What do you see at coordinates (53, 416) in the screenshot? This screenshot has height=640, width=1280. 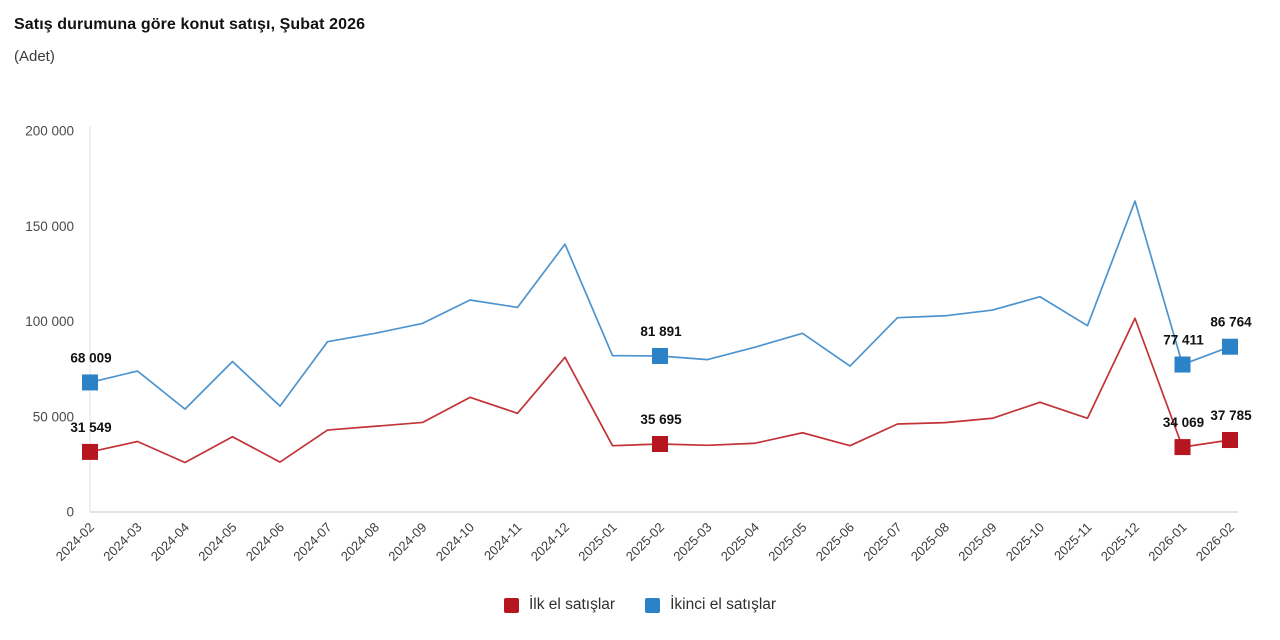 I see `y-axis-tick-label: 50 000` at bounding box center [53, 416].